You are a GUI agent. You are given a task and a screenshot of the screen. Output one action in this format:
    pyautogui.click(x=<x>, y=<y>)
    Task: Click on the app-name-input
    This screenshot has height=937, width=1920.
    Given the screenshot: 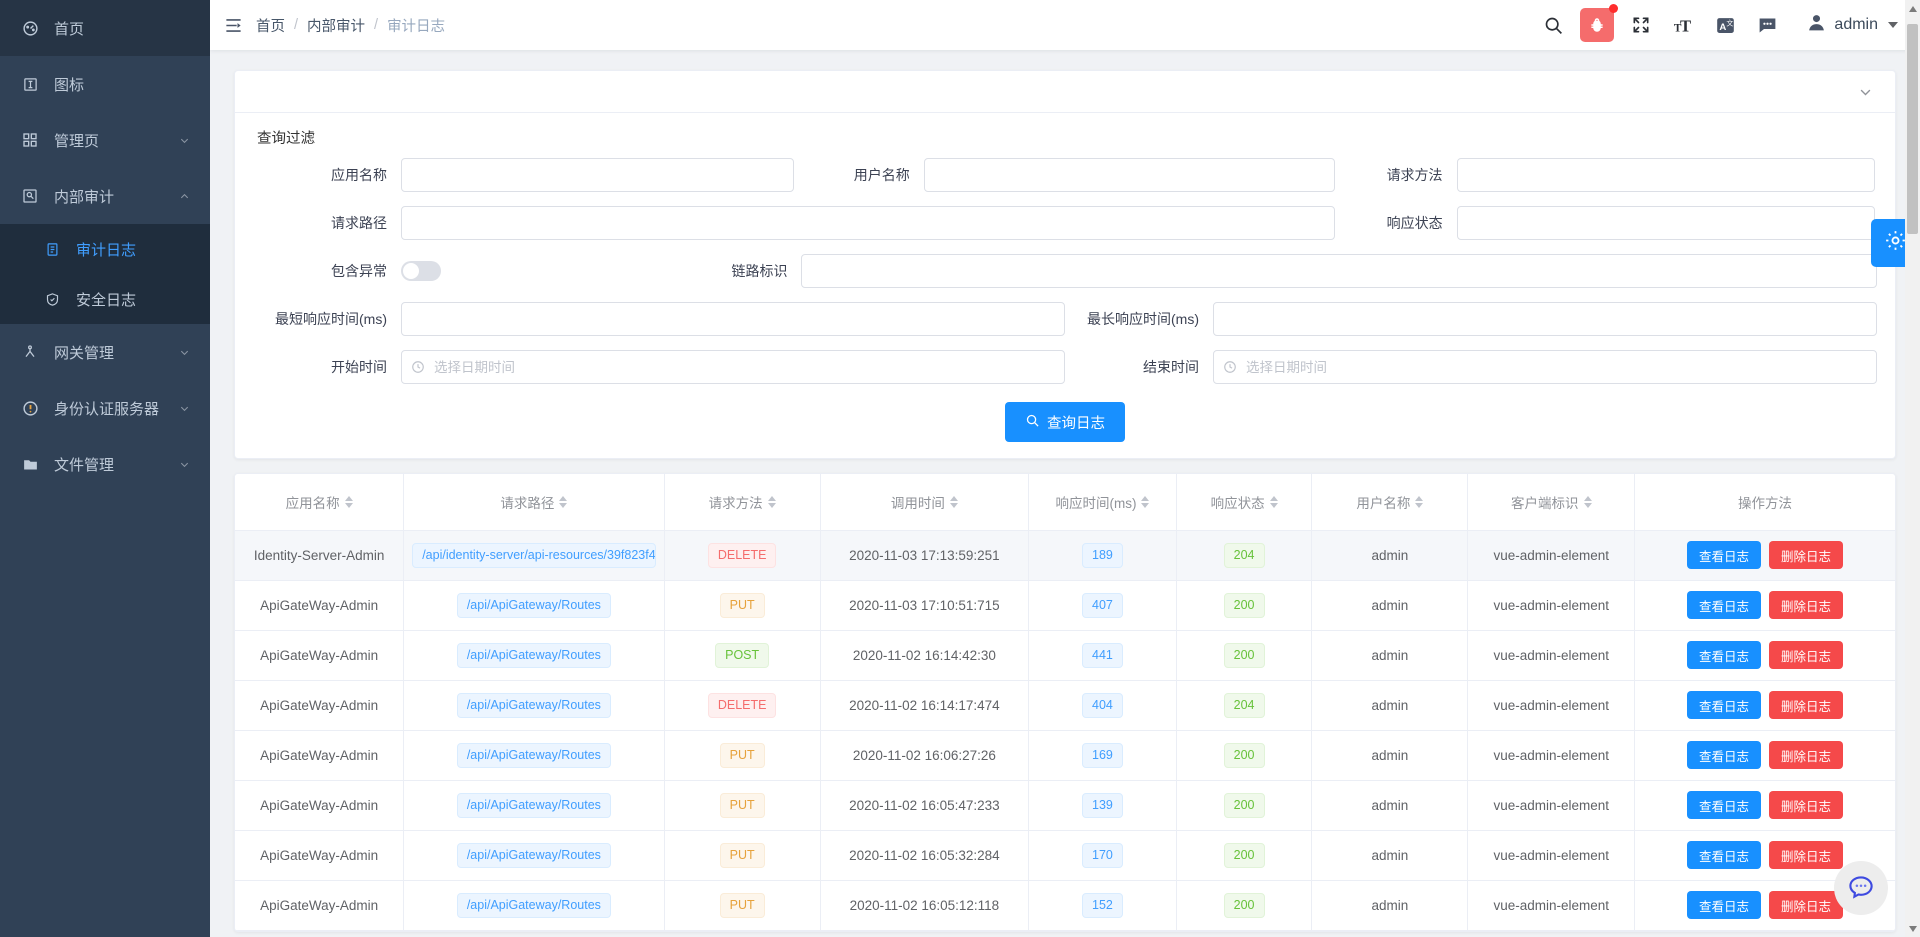 What is the action you would take?
    pyautogui.click(x=597, y=175)
    